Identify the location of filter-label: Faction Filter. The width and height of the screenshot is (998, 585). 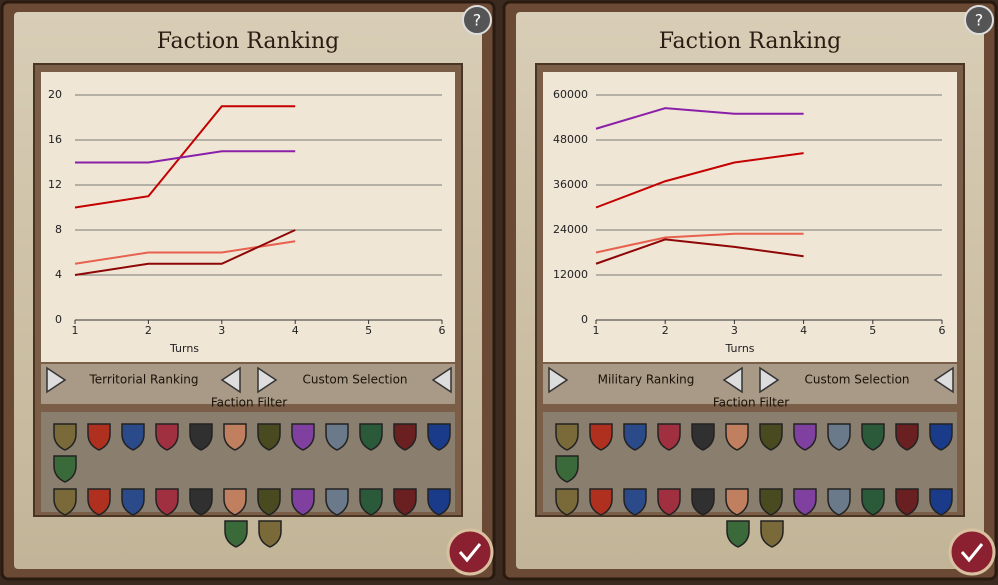
(751, 403).